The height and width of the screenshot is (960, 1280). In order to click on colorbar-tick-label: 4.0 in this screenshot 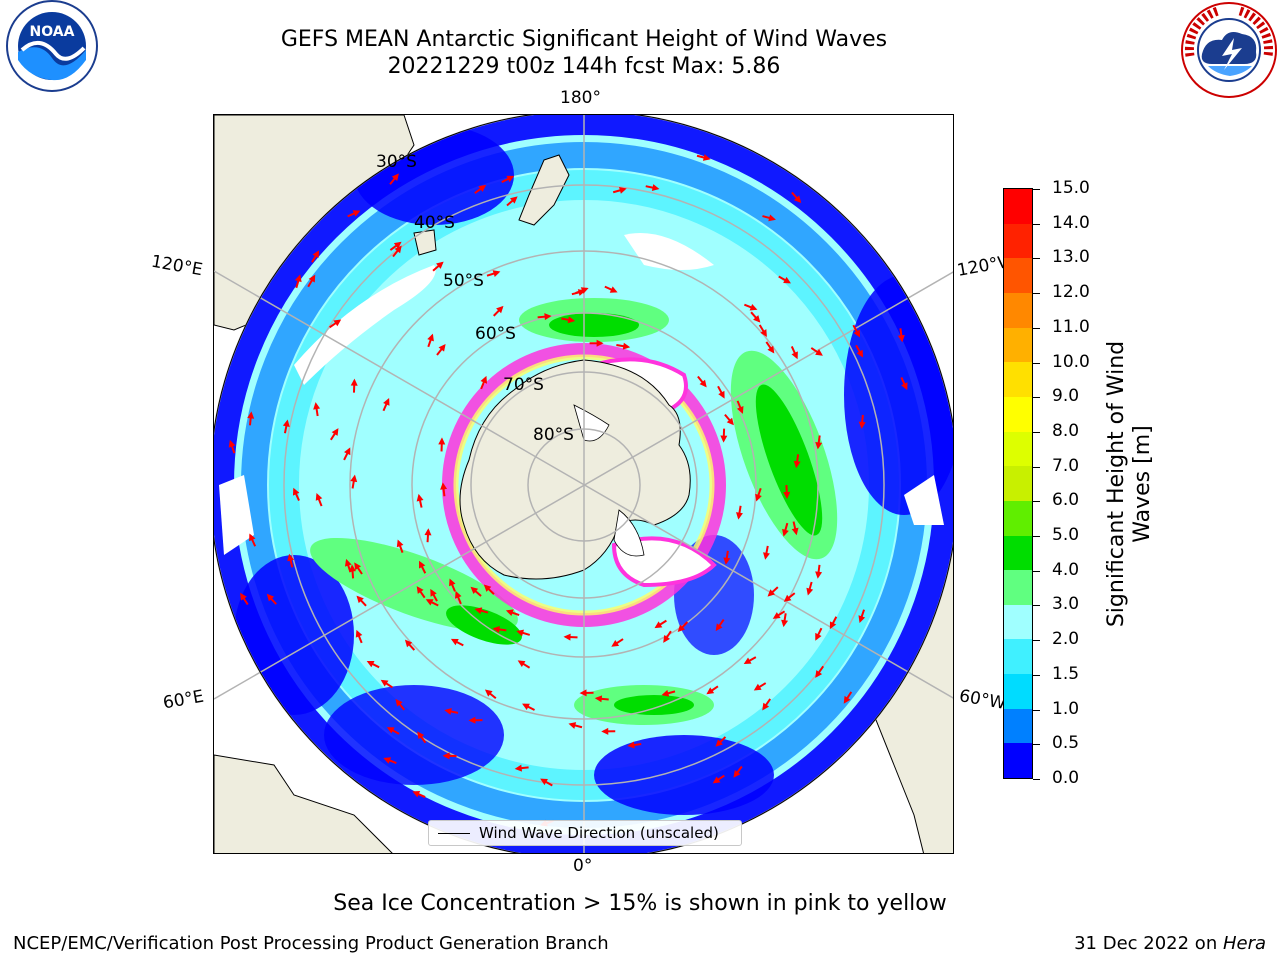, I will do `click(1066, 569)`.